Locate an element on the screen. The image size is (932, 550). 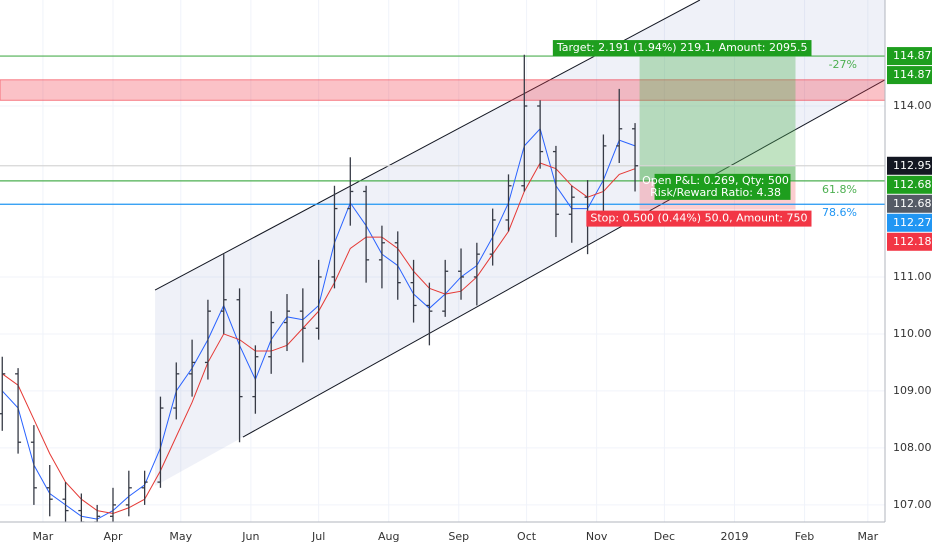
stop-label-background is located at coordinates (699, 218).